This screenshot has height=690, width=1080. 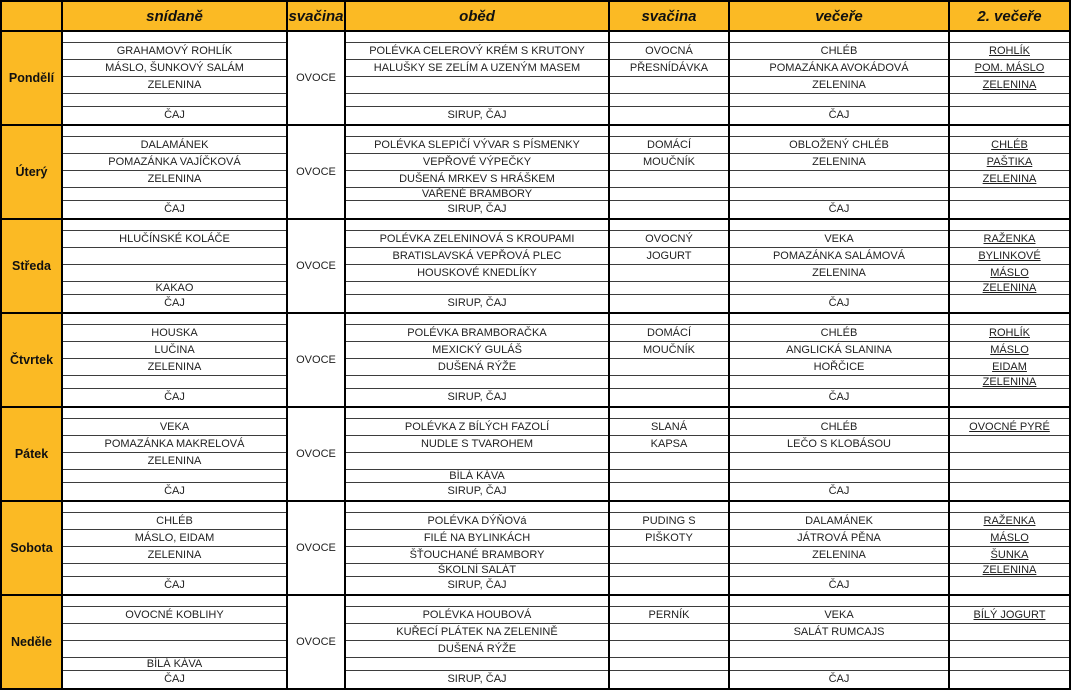 What do you see at coordinates (315, 16) in the screenshot?
I see `header-cell-morning-snack: svačina` at bounding box center [315, 16].